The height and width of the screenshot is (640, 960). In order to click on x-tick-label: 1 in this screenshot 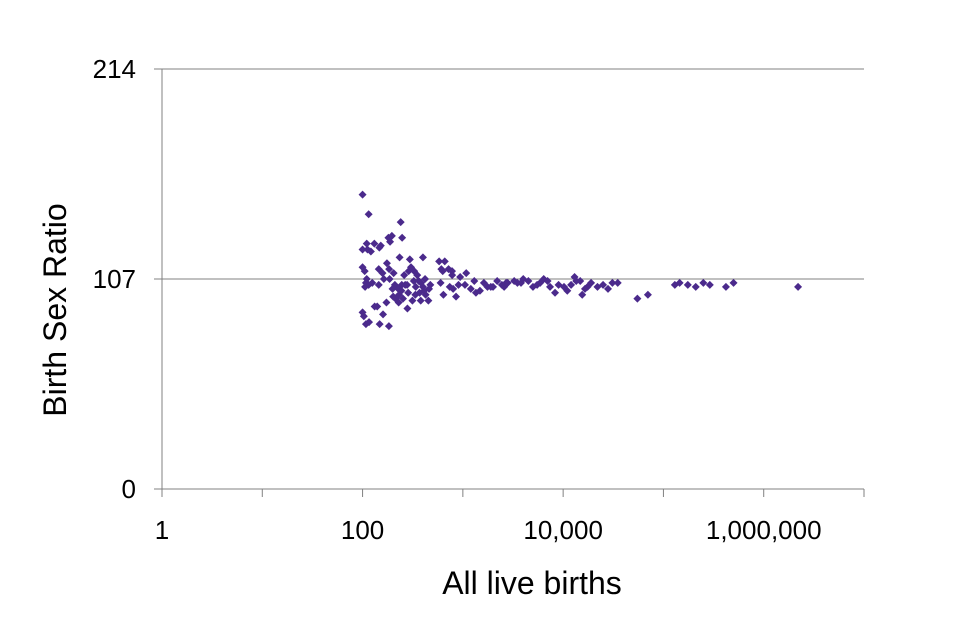, I will do `click(162, 530)`.